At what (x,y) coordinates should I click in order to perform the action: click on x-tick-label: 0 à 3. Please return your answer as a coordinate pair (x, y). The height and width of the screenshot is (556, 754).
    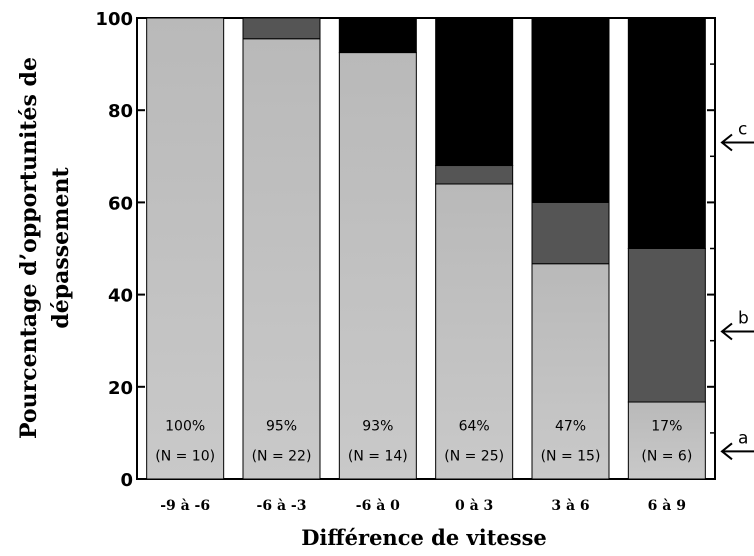
    Looking at the image, I should click on (474, 506).